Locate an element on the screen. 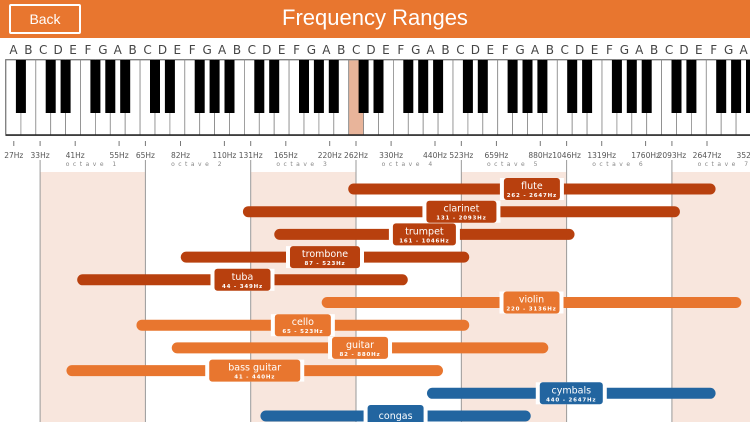  tick-label: 523Hz is located at coordinates (461, 155).